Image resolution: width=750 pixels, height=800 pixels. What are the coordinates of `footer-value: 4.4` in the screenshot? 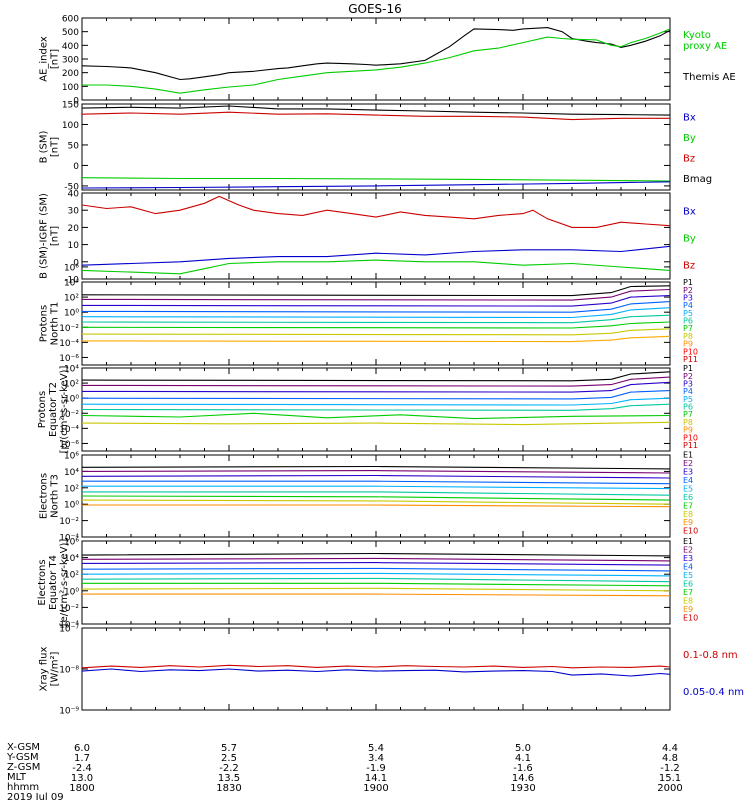 It's located at (670, 748).